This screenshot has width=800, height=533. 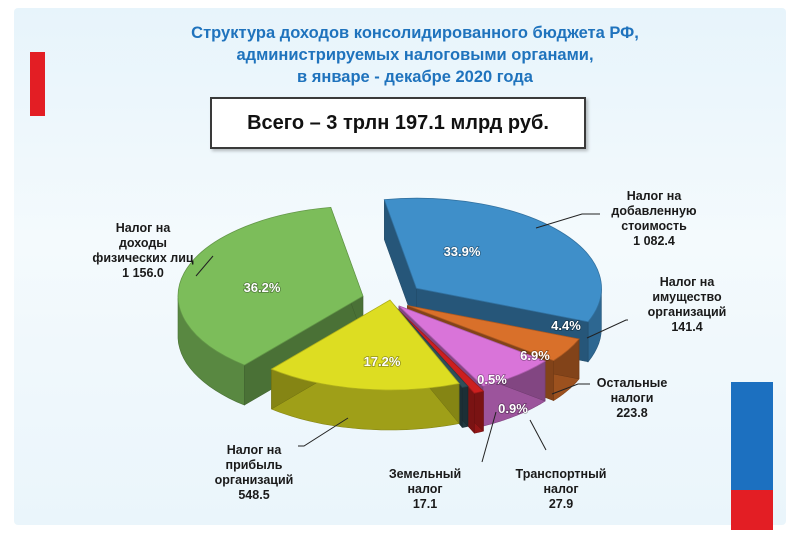 What do you see at coordinates (687, 312) in the screenshot?
I see `slice-property-label-line: организаций` at bounding box center [687, 312].